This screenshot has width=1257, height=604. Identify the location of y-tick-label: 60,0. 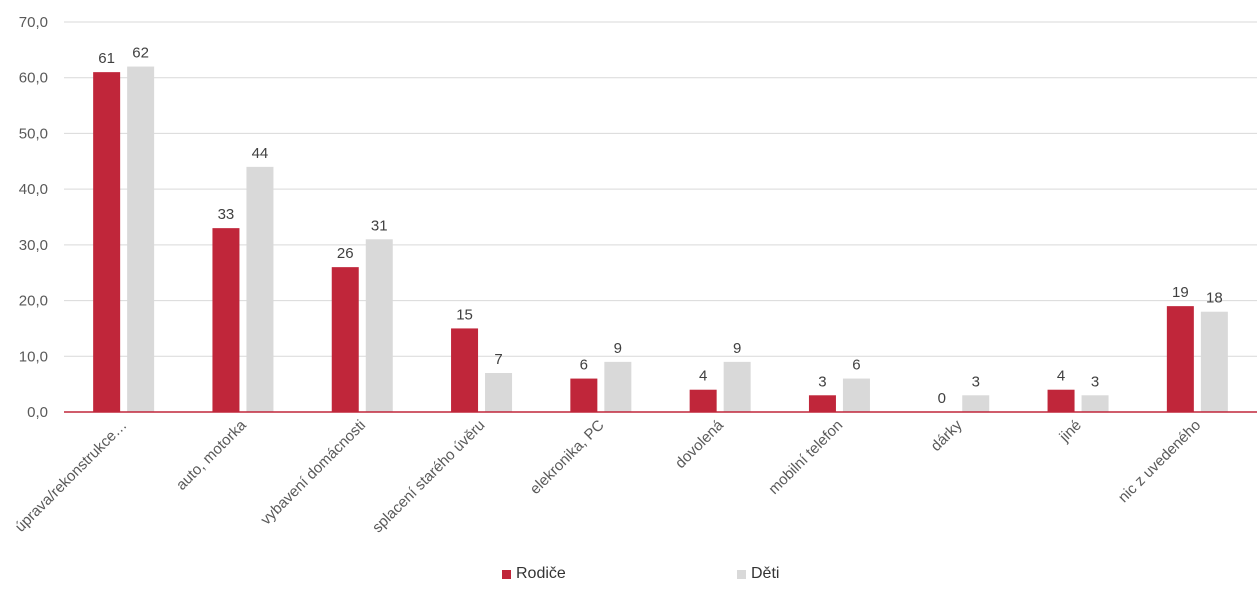
(33, 78).